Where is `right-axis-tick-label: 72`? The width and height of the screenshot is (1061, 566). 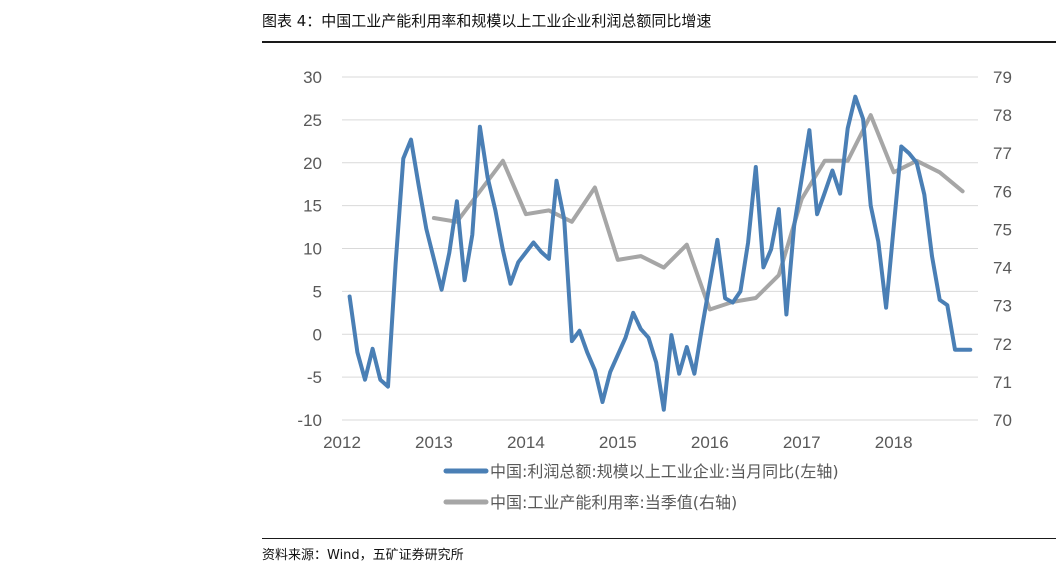
right-axis-tick-label: 72 is located at coordinates (1002, 344).